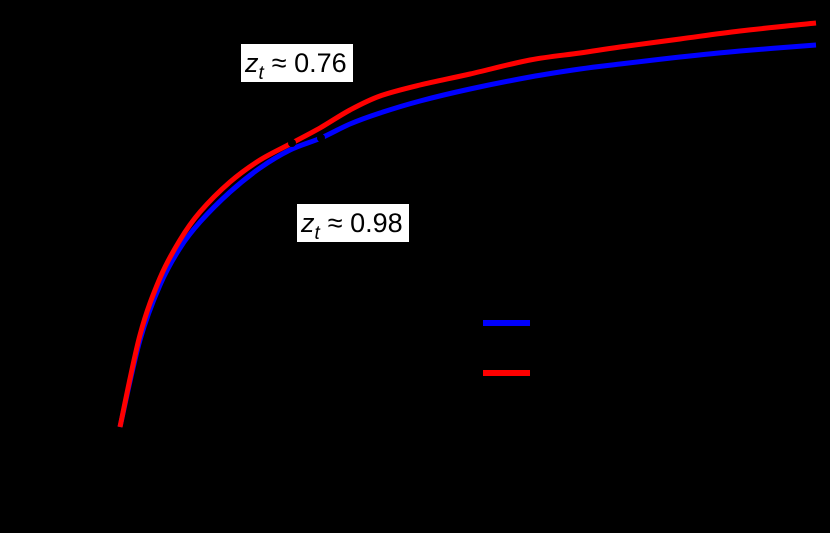 This screenshot has width=830, height=533. I want to click on annotation-zt-098: zt ≈ 0.98, so click(353, 224).